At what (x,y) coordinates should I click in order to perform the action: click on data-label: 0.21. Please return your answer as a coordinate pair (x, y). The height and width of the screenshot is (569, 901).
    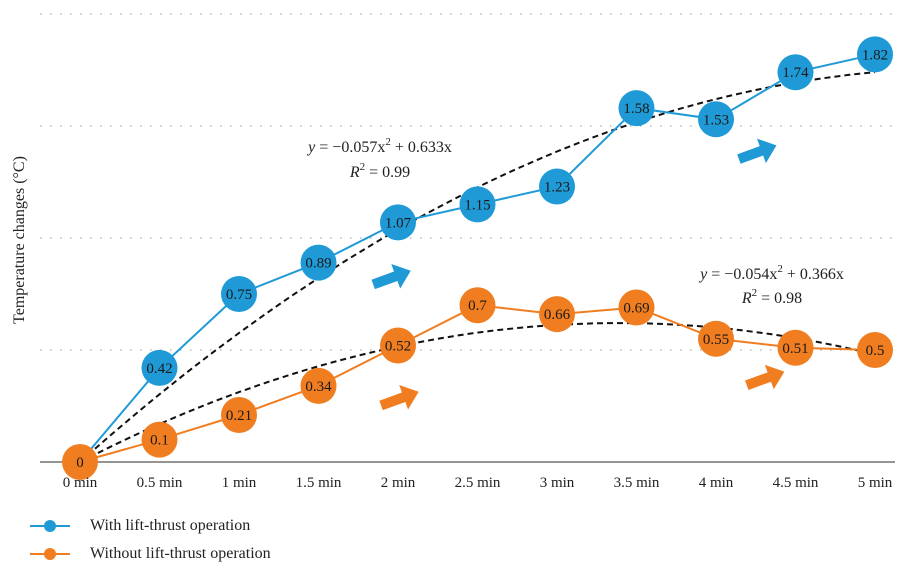
    Looking at the image, I should click on (239, 416).